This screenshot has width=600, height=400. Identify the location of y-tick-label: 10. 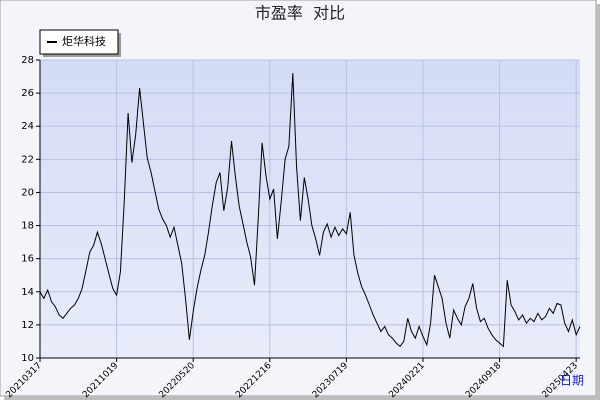
(27, 358).